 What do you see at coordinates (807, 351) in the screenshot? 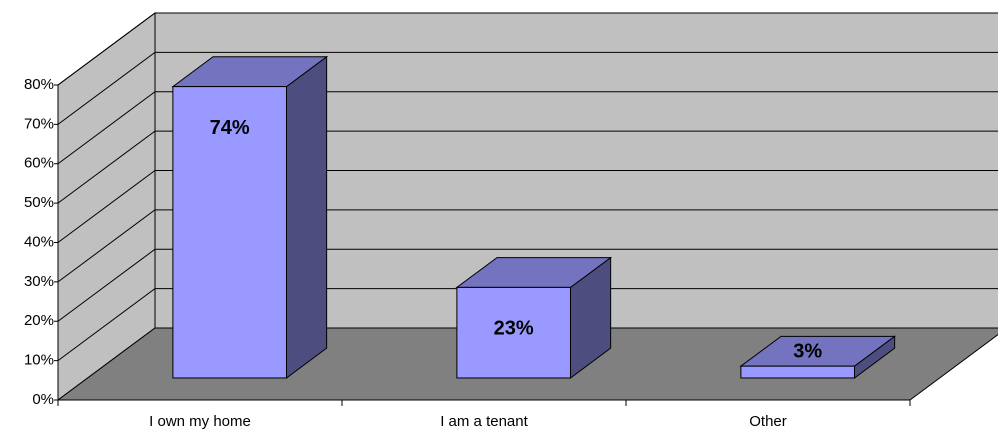
I see `value-label: 3%` at bounding box center [807, 351].